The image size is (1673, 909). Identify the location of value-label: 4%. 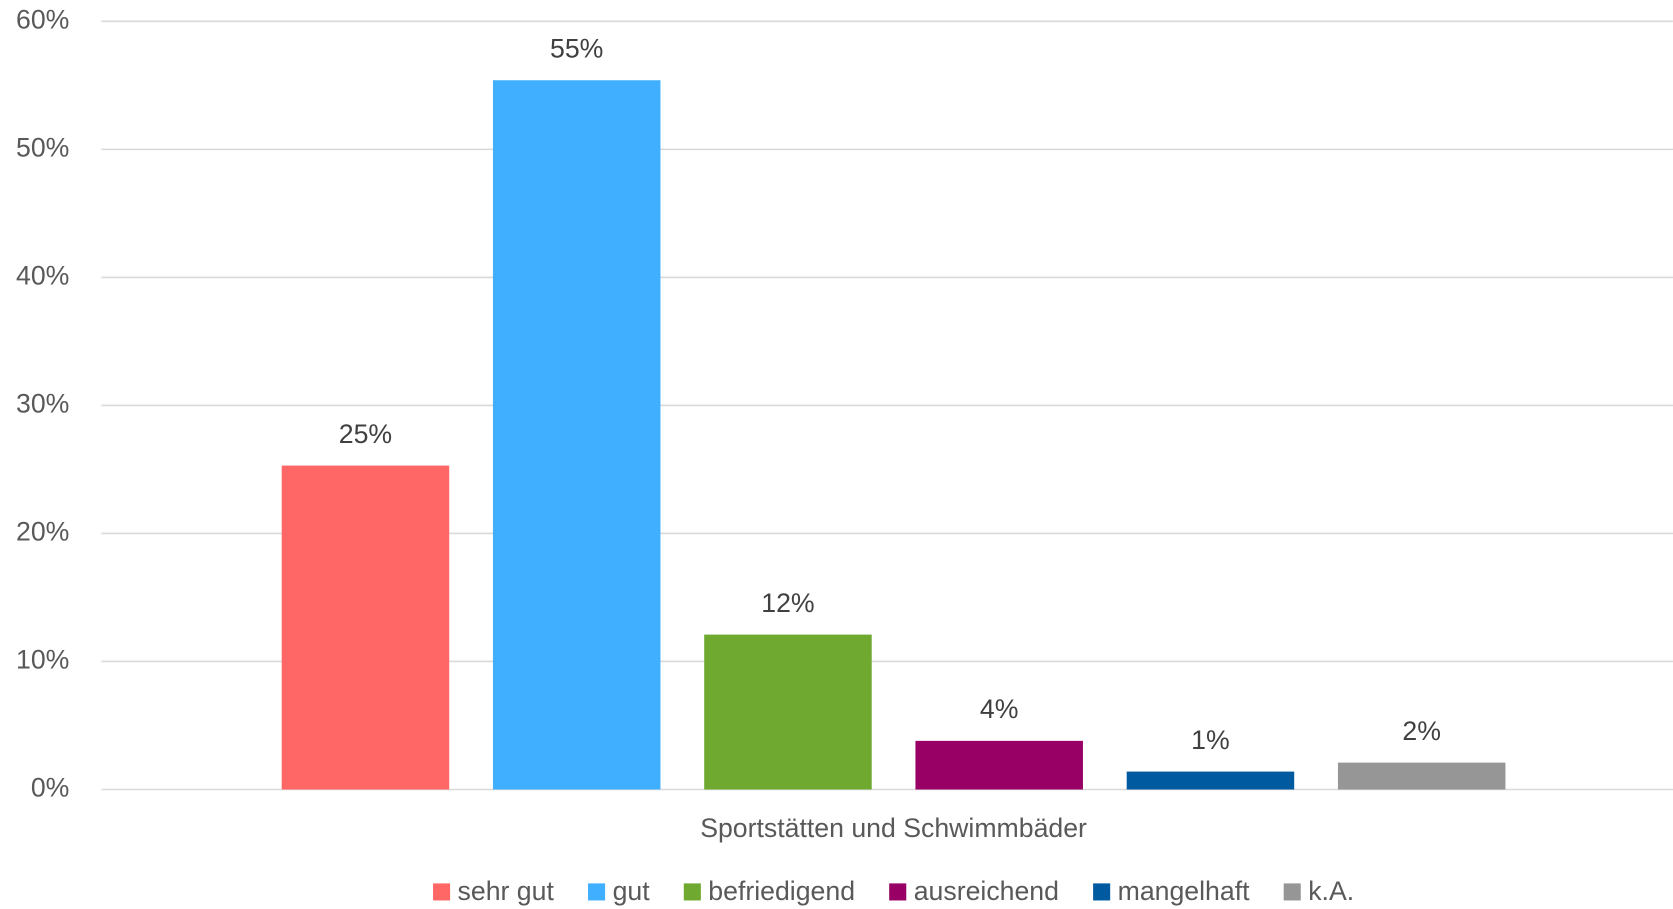
(999, 709).